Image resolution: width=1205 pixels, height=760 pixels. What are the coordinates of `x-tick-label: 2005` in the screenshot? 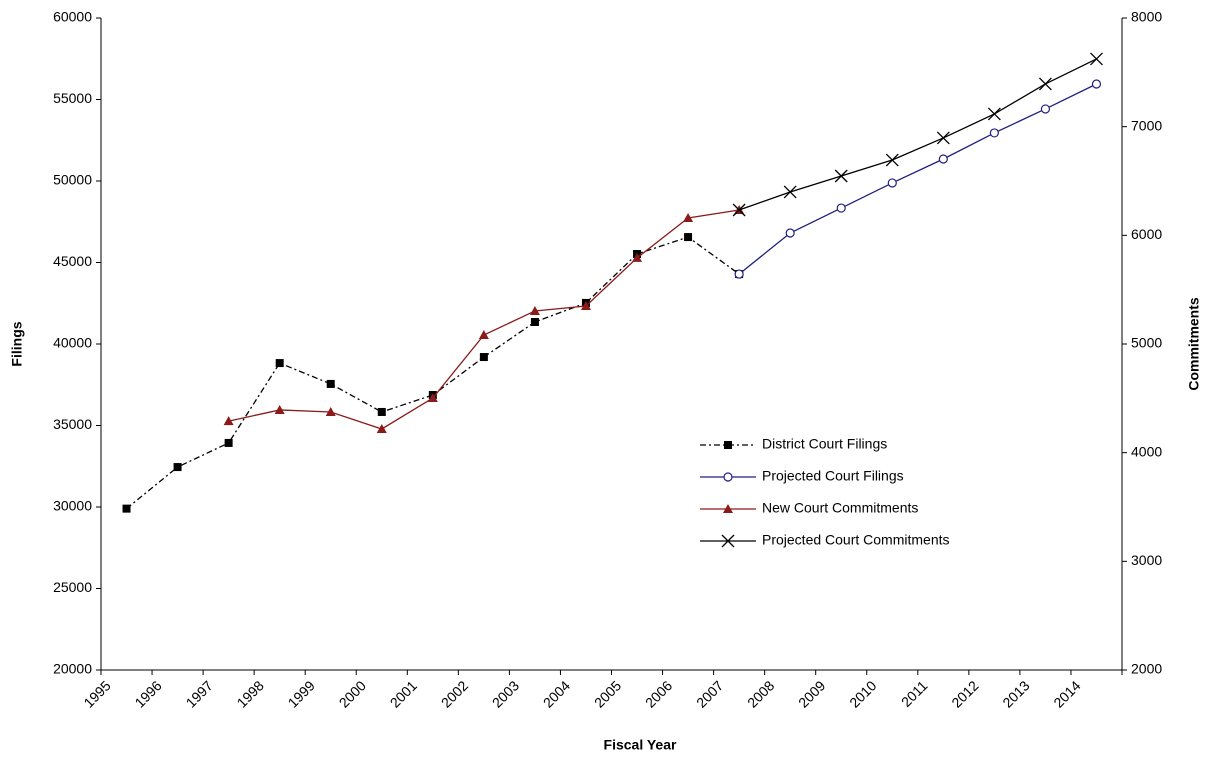 It's located at (607, 693).